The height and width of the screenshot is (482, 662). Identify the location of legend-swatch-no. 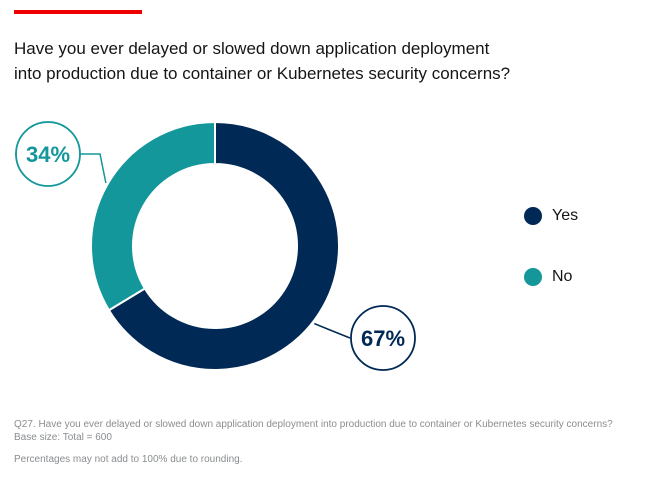
(533, 277).